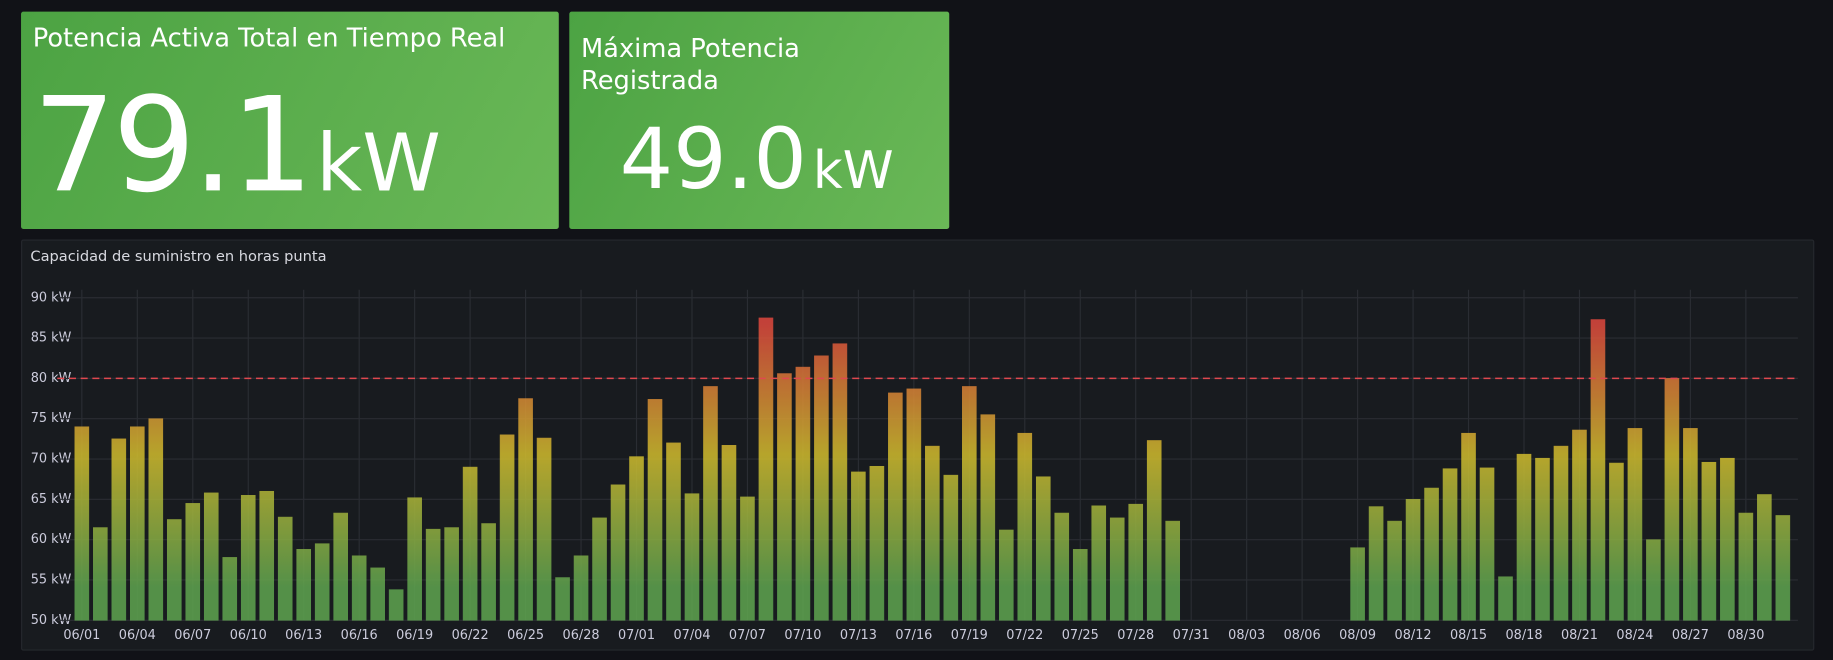  I want to click on x-tick-label: 07/04, so click(691, 635).